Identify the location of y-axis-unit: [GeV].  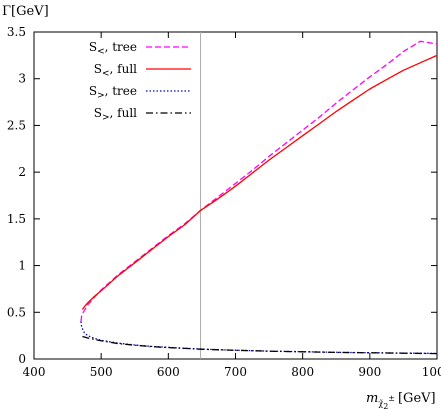
(30, 11).